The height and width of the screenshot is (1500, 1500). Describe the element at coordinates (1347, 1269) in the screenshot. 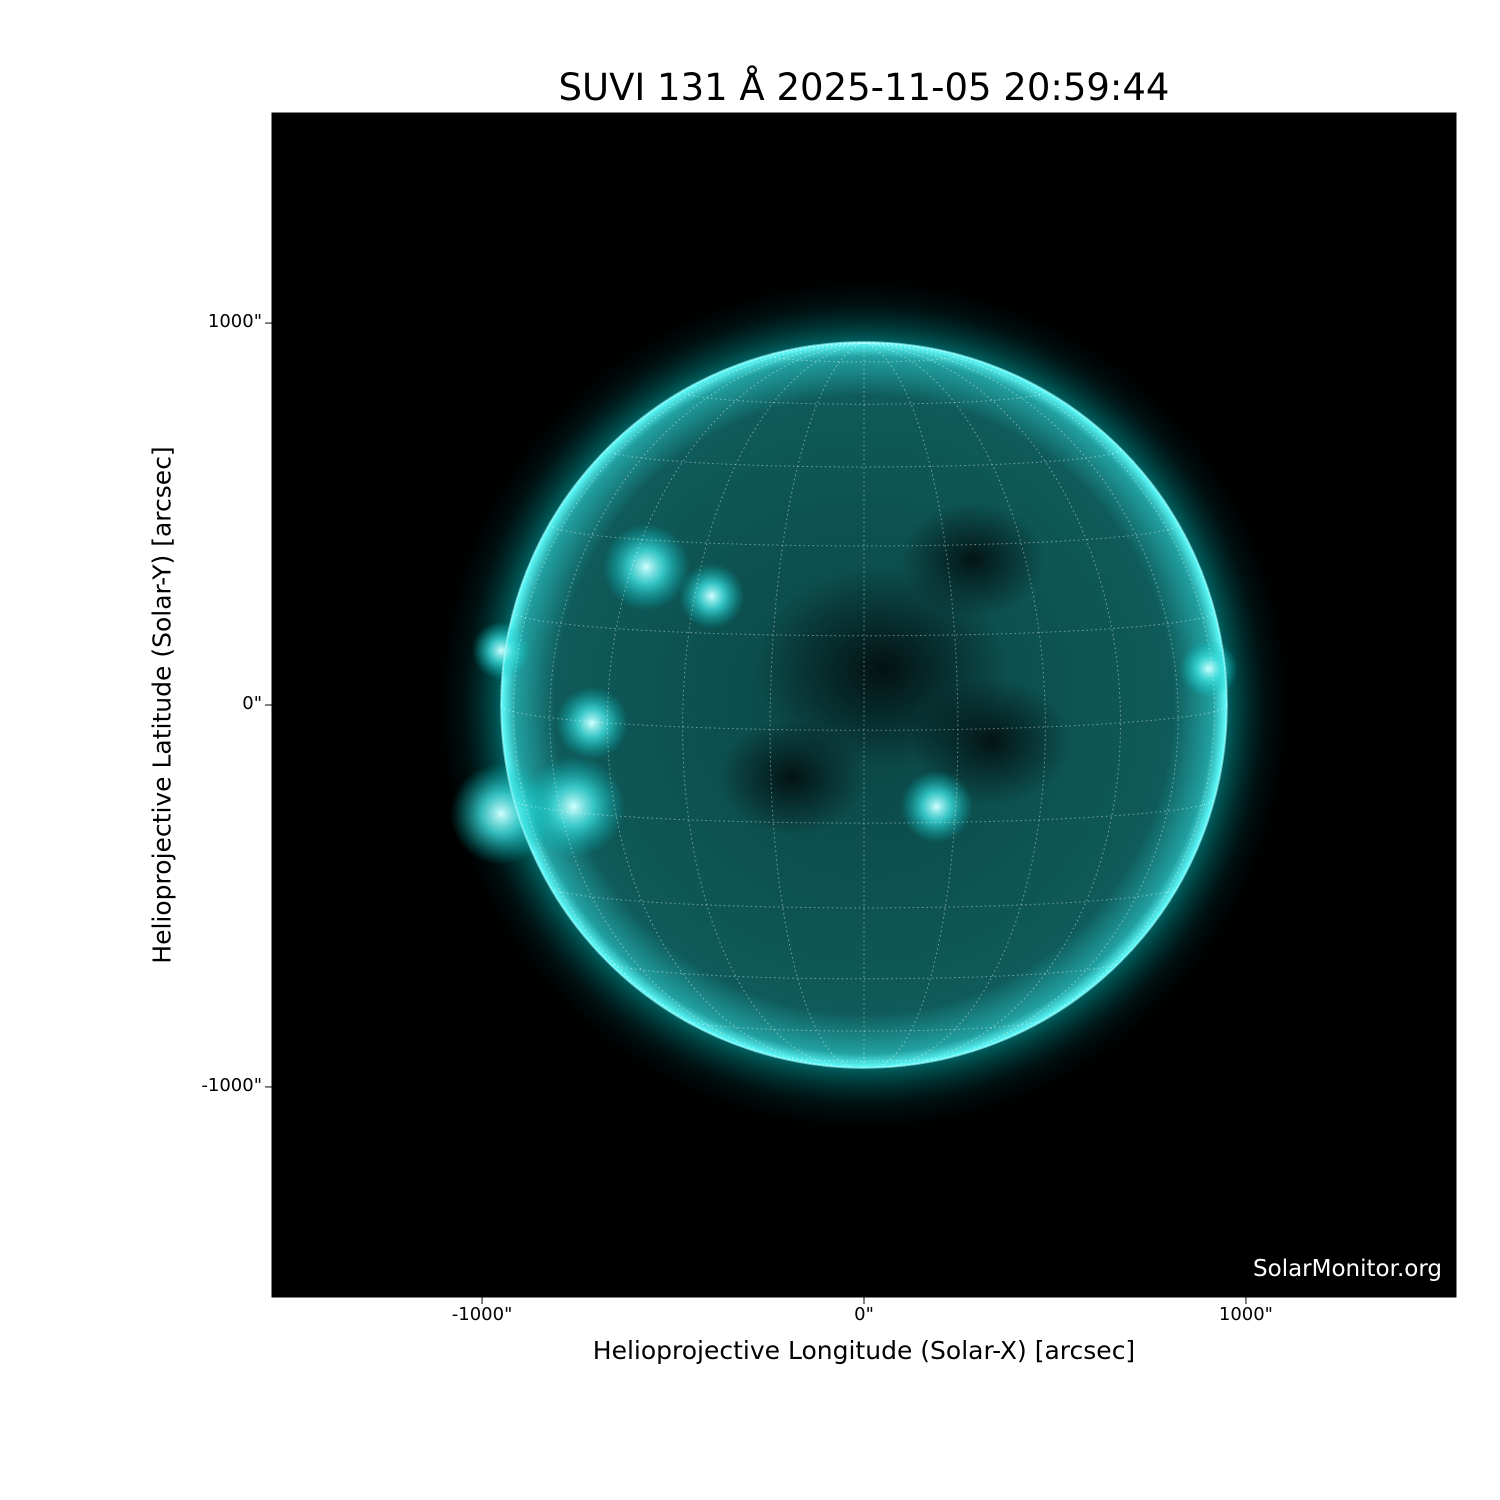

I see `watermark: SolarMonitor.org` at that location.